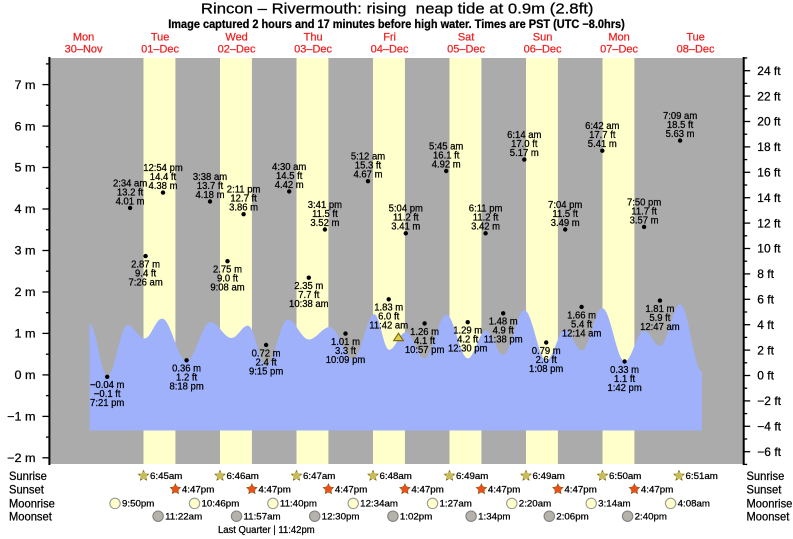 The height and width of the screenshot is (539, 793). I want to click on svg-text: 30–Nov, so click(84, 49).